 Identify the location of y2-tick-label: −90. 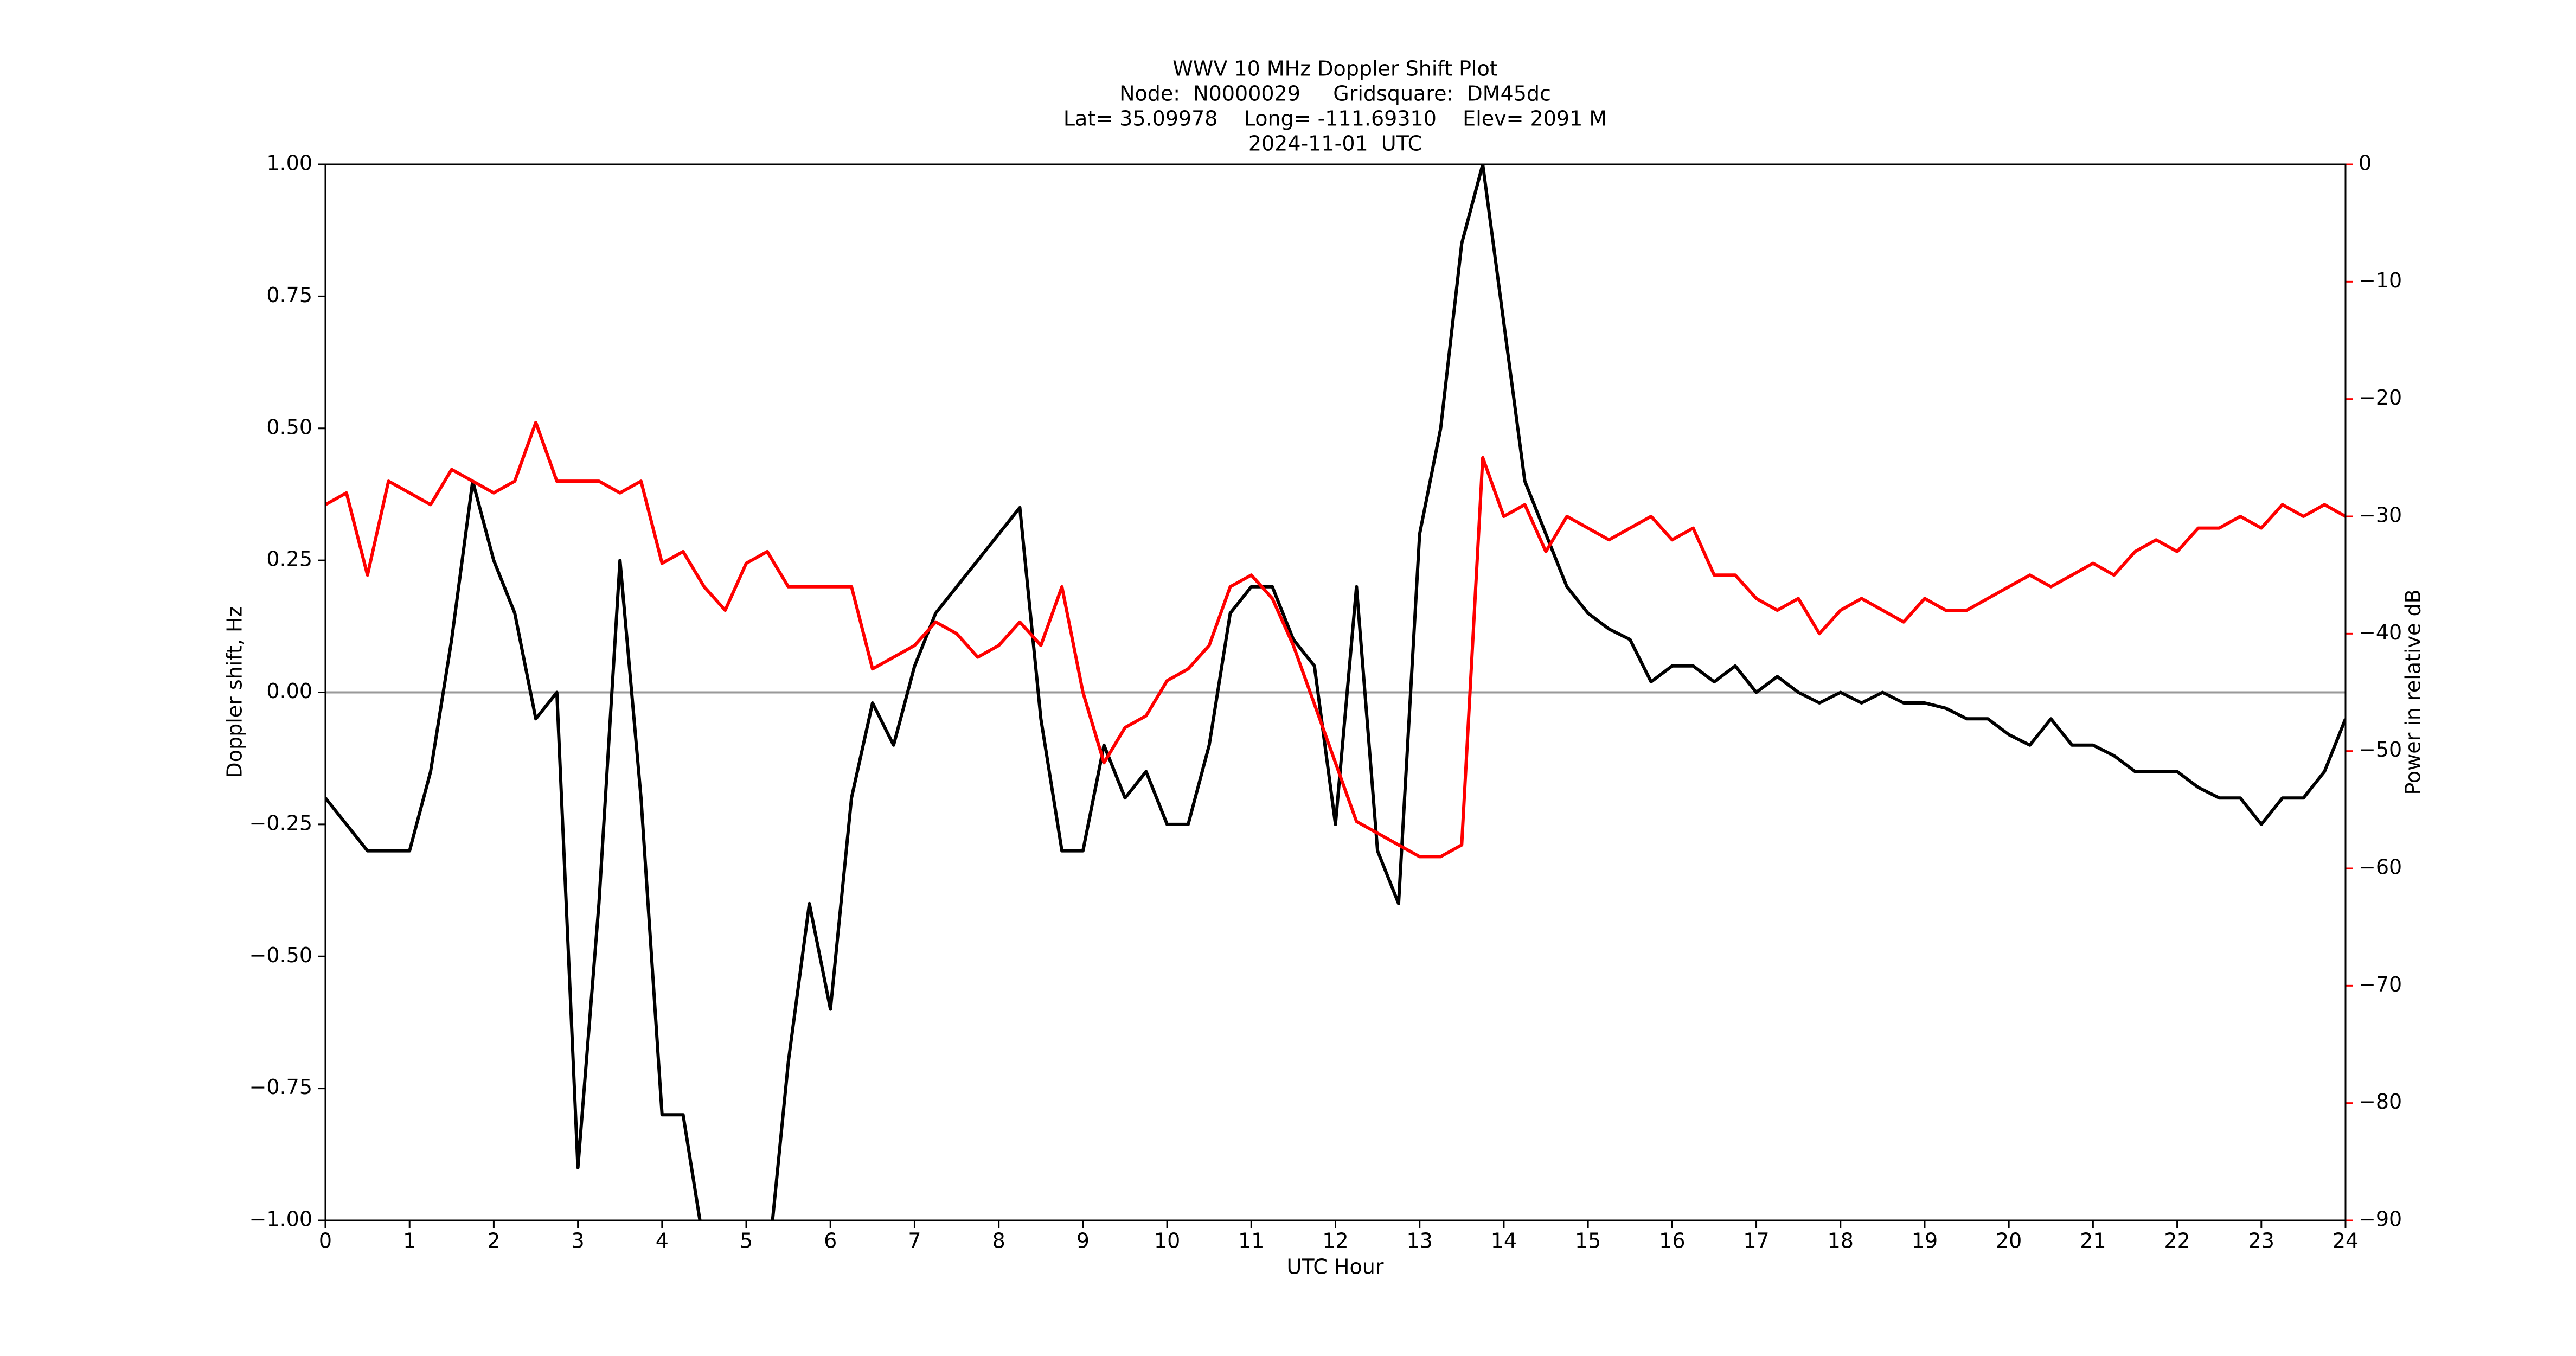
(2380, 1219).